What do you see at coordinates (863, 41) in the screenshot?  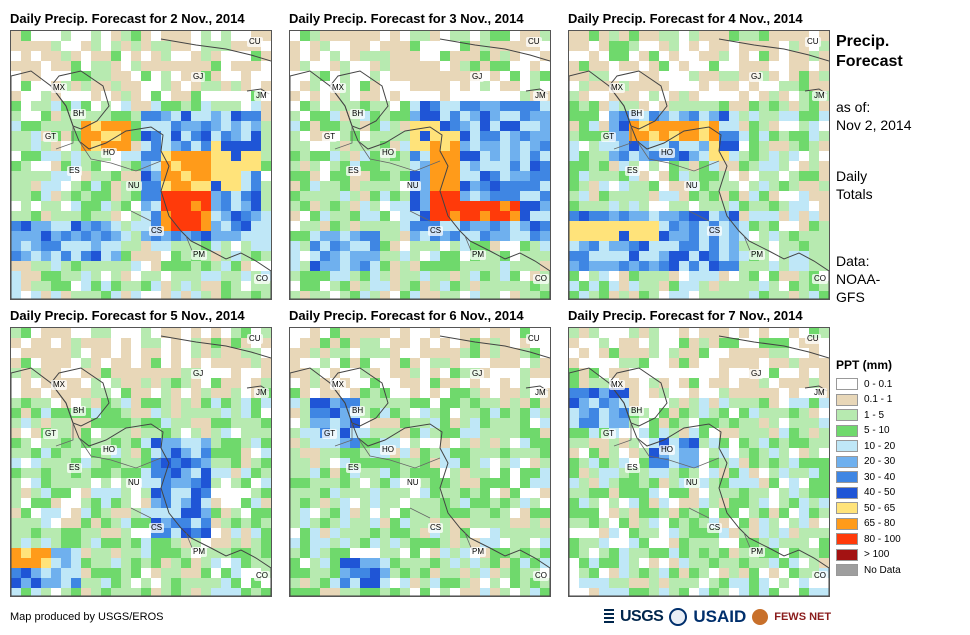 I see `side-title-line1: Precip.` at bounding box center [863, 41].